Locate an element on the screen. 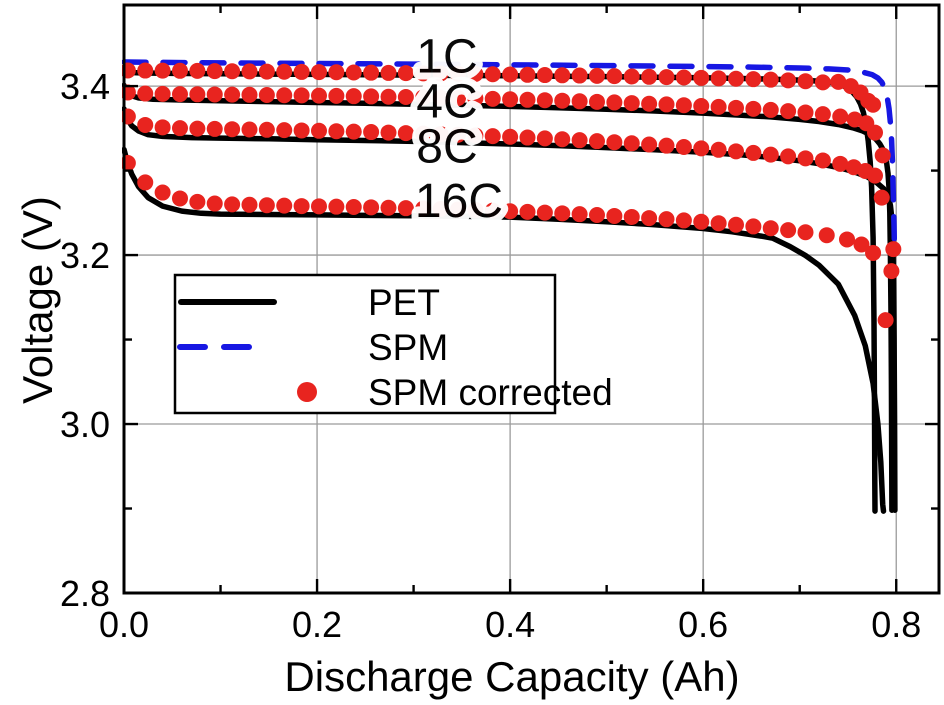  x-tick-label-0.0: 0.0 is located at coordinates (124, 624).